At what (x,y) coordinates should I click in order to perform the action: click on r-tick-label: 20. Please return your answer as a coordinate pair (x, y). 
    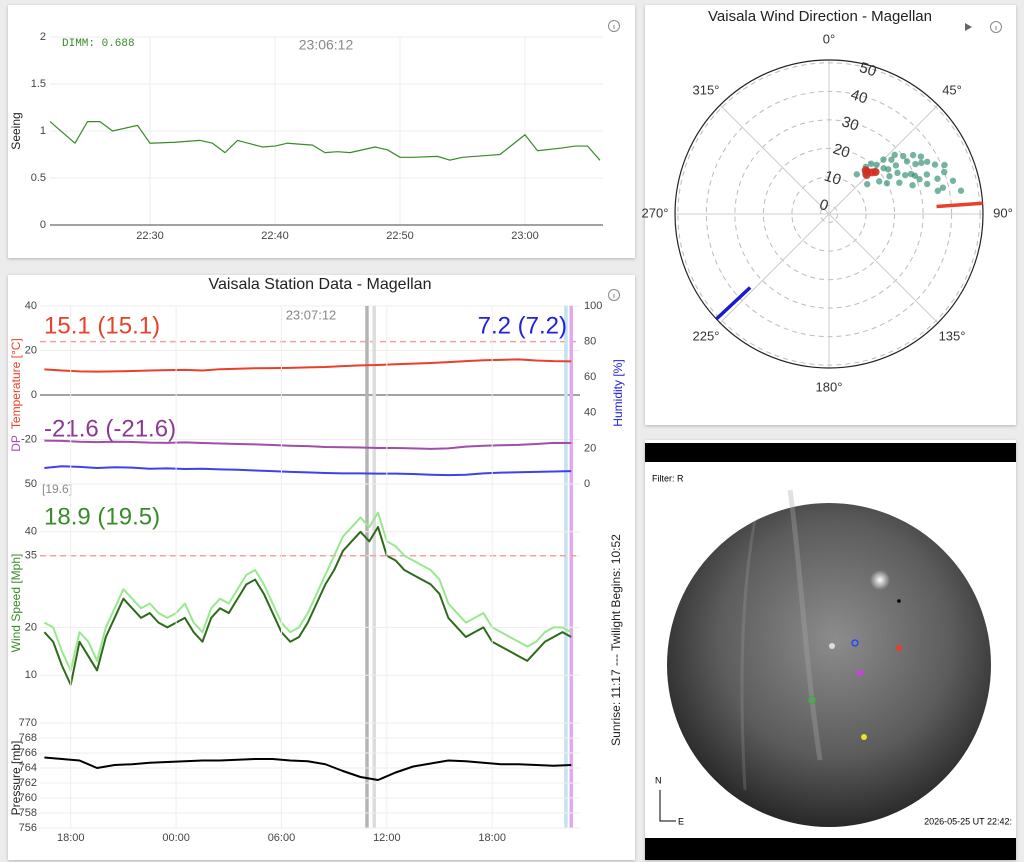
    Looking at the image, I should click on (841, 150).